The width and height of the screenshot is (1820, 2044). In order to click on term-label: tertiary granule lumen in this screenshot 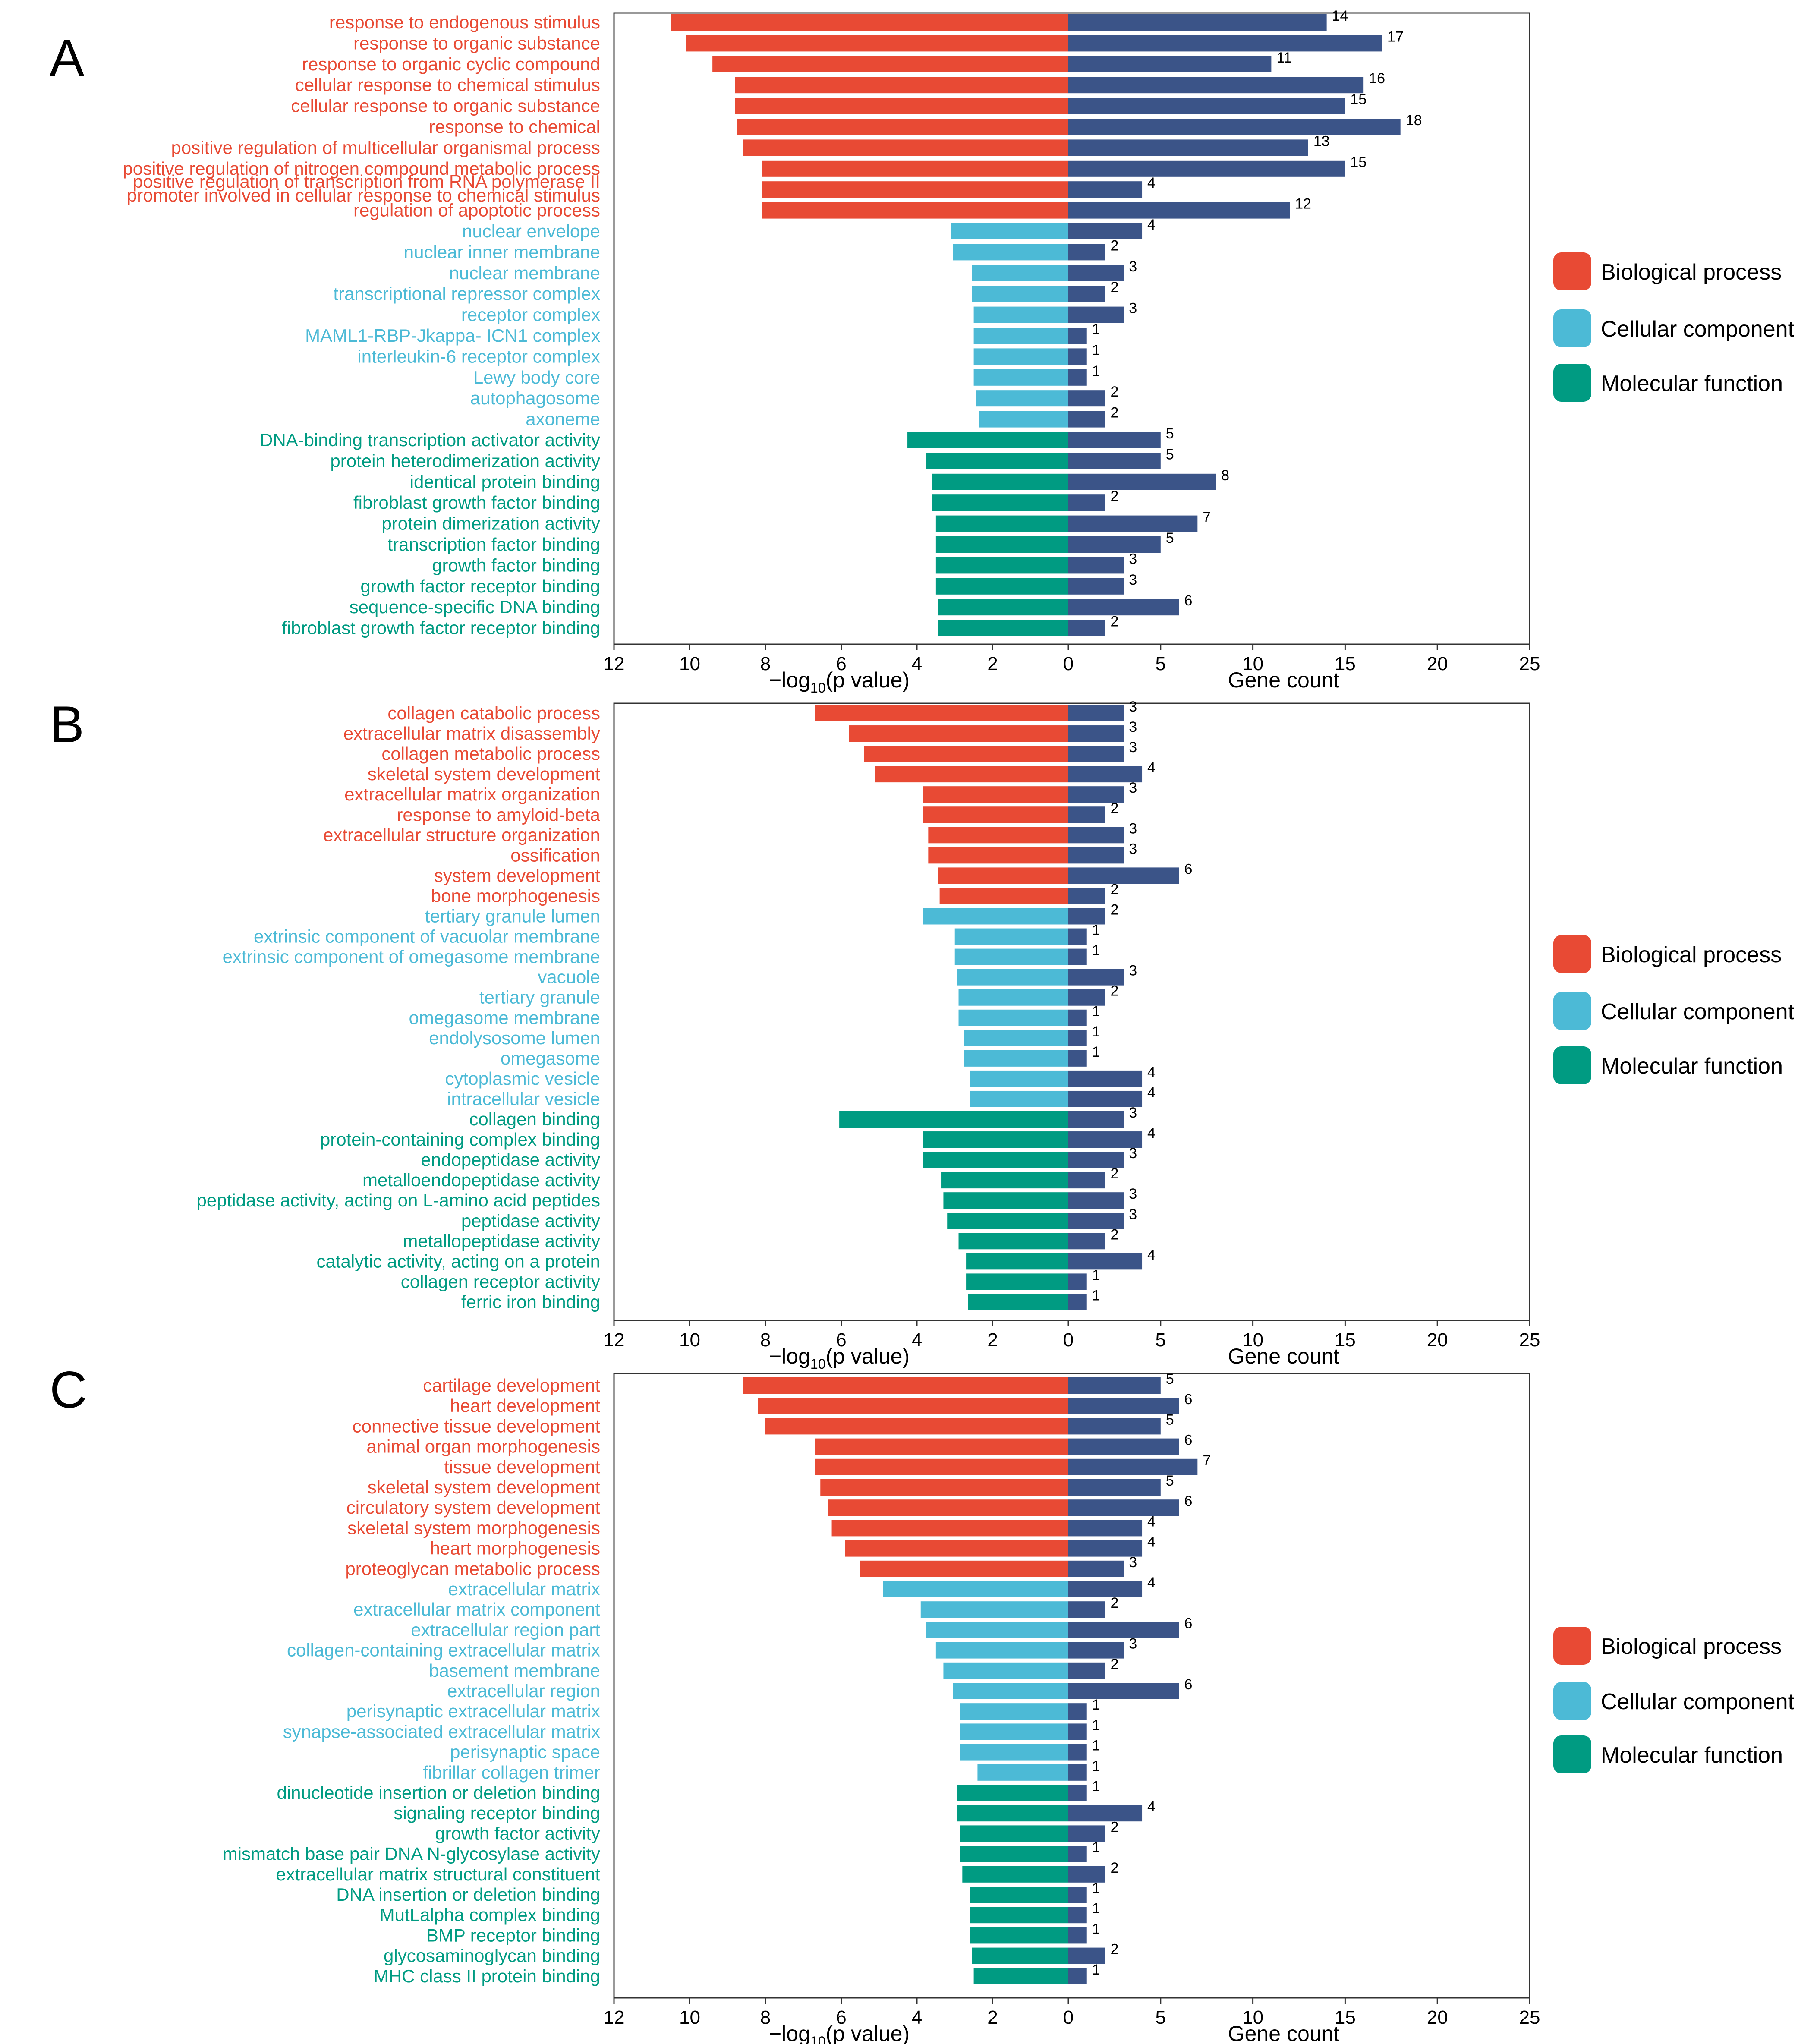, I will do `click(512, 916)`.